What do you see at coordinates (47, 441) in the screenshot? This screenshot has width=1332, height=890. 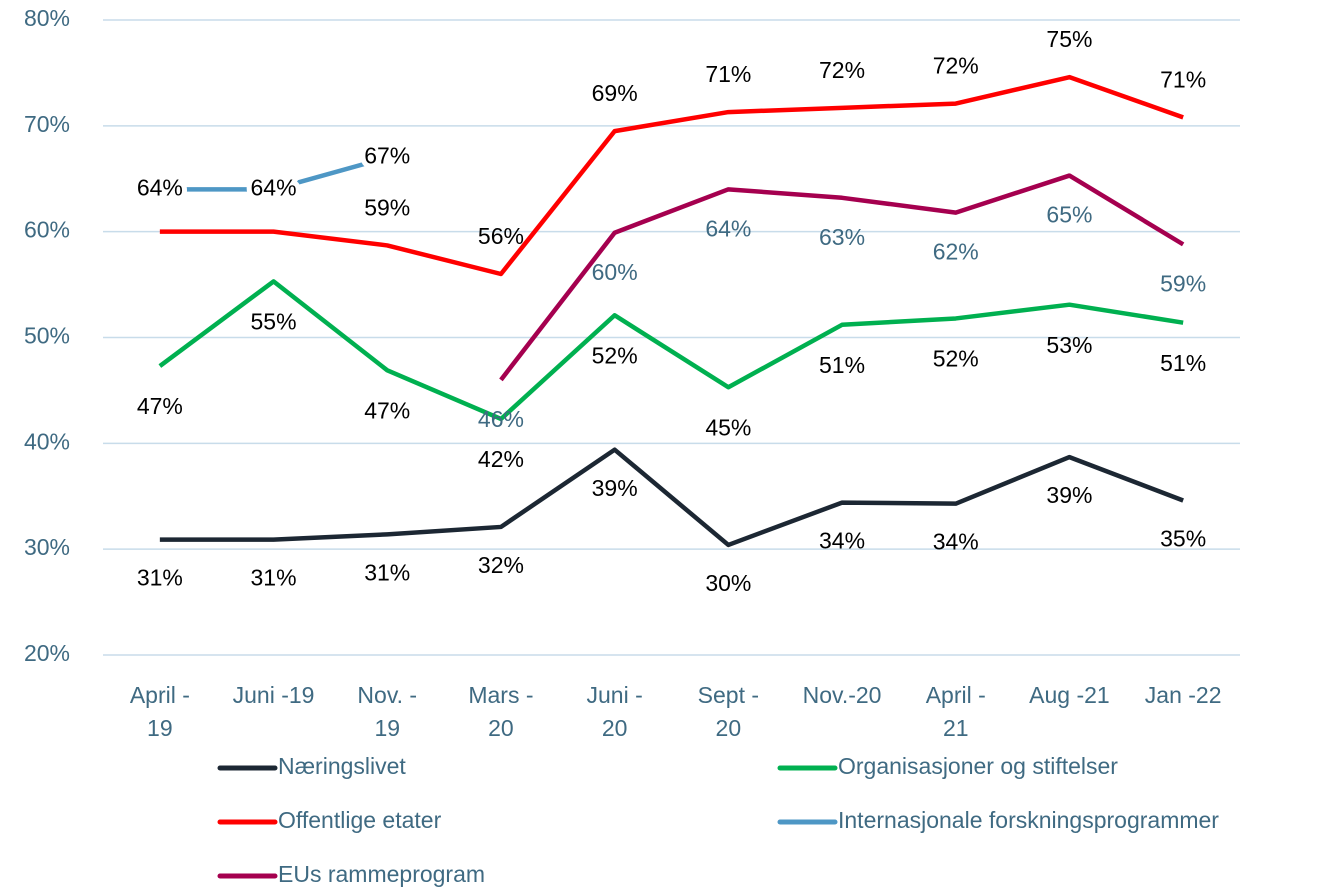 I see `y-tick-label: 40%` at bounding box center [47, 441].